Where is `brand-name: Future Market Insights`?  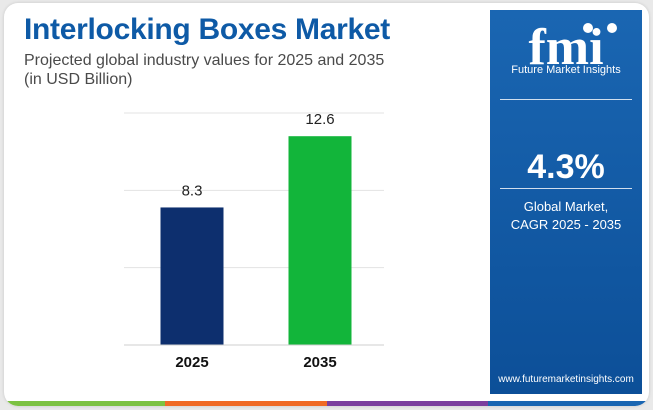 brand-name: Future Market Insights is located at coordinates (566, 70).